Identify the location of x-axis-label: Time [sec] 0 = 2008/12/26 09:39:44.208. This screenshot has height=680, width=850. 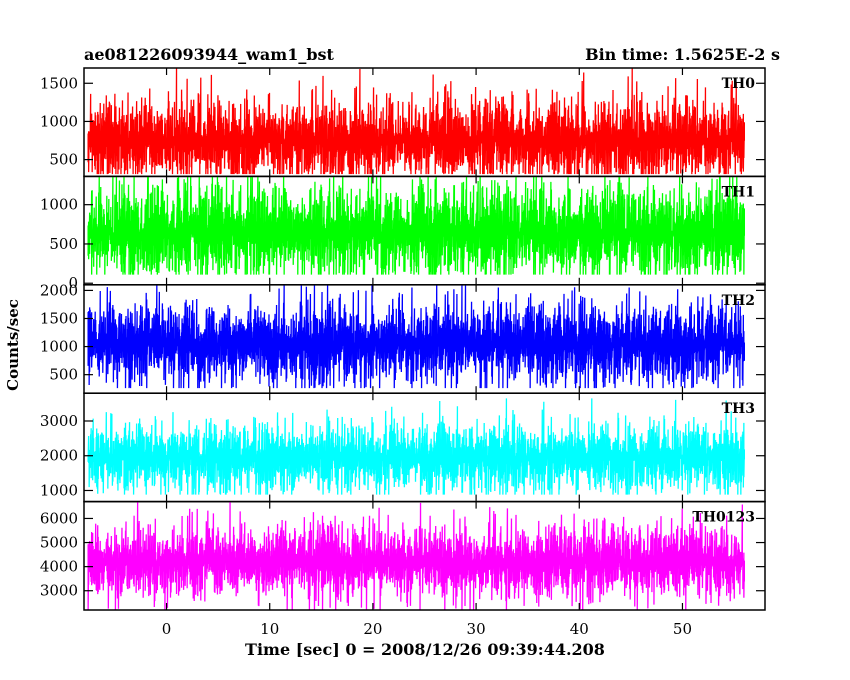
(425, 649).